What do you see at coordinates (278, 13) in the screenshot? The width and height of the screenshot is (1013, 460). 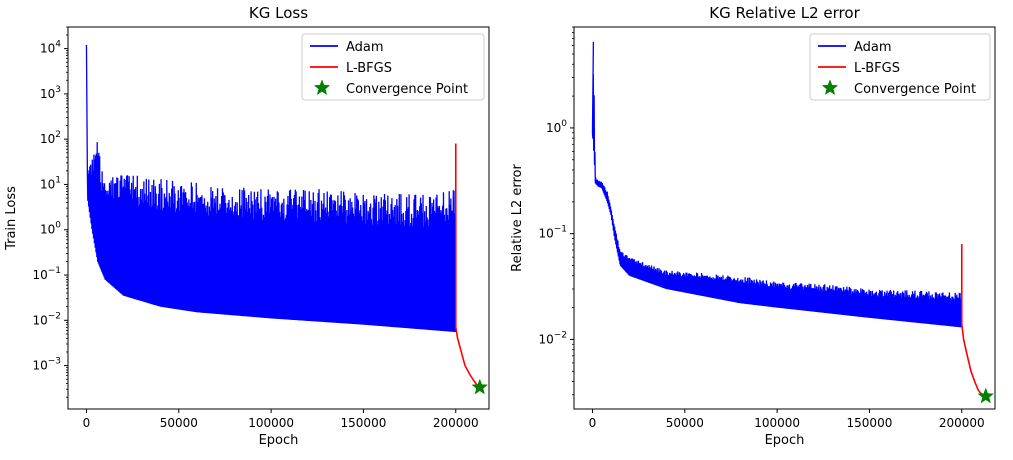 I see `chart-title: KG Loss` at bounding box center [278, 13].